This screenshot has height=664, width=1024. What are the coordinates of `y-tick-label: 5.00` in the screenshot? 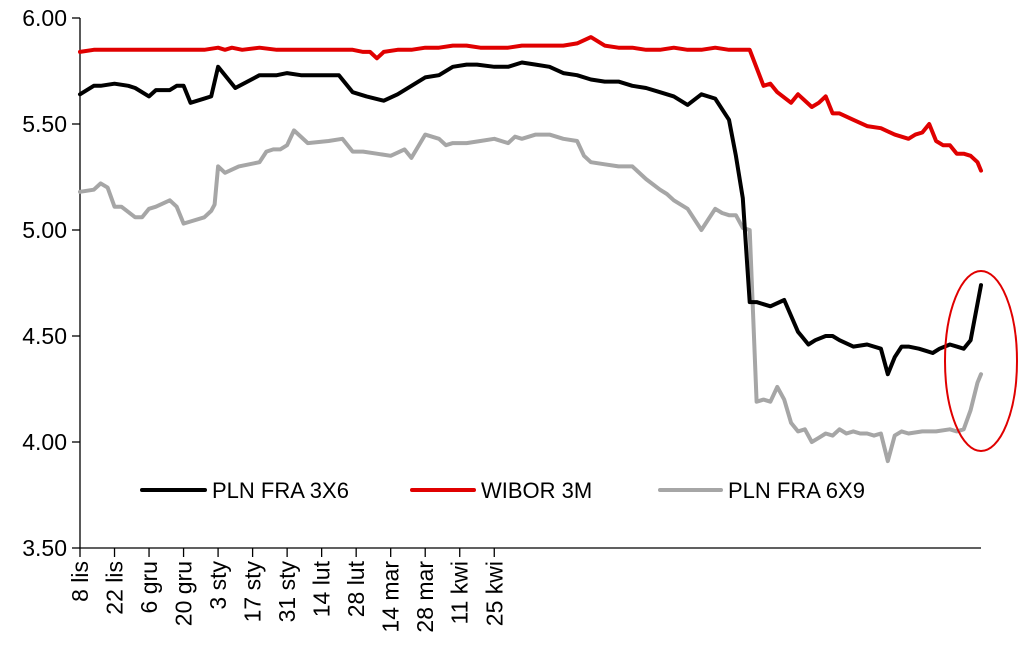 It's located at (44, 230).